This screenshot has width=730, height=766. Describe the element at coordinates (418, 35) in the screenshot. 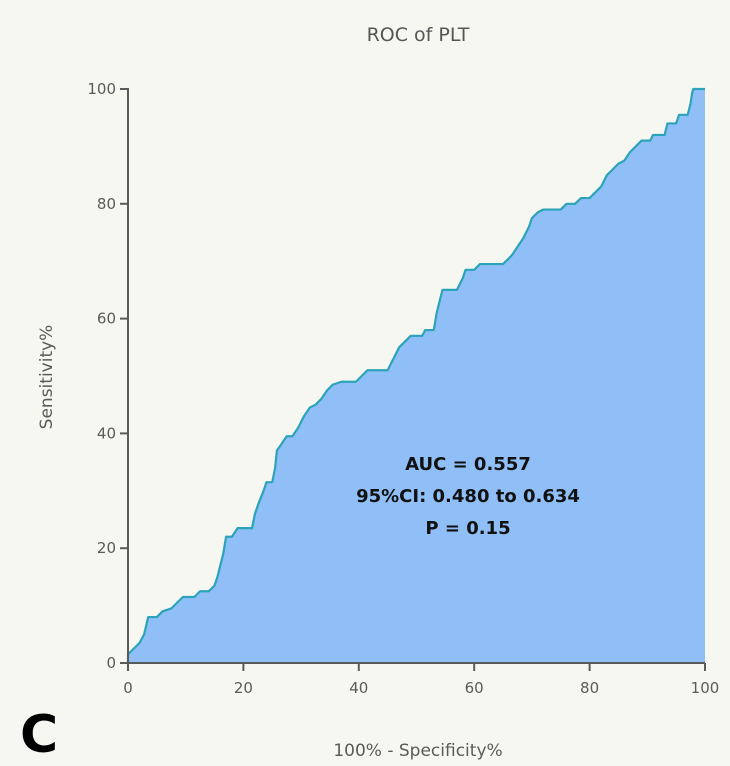

I see `chart-title: ROC of PLT` at that location.